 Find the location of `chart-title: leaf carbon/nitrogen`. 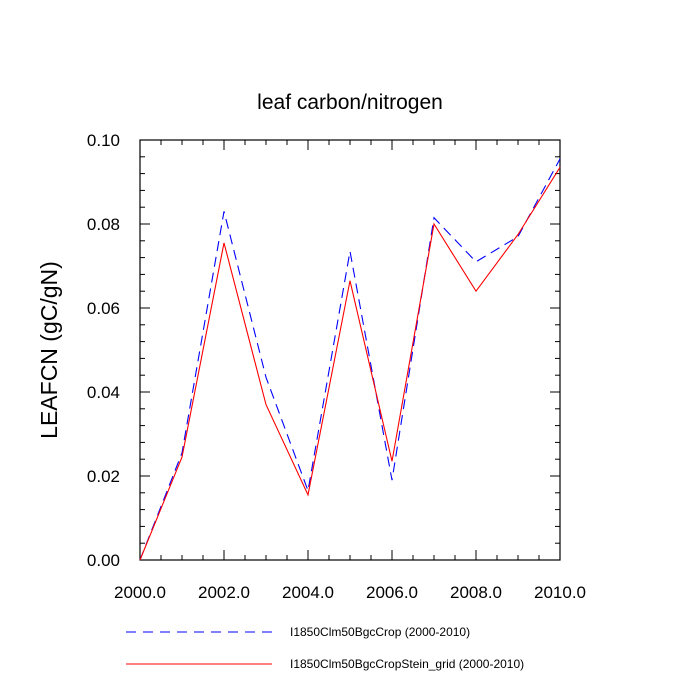

chart-title: leaf carbon/nitrogen is located at coordinates (350, 102).